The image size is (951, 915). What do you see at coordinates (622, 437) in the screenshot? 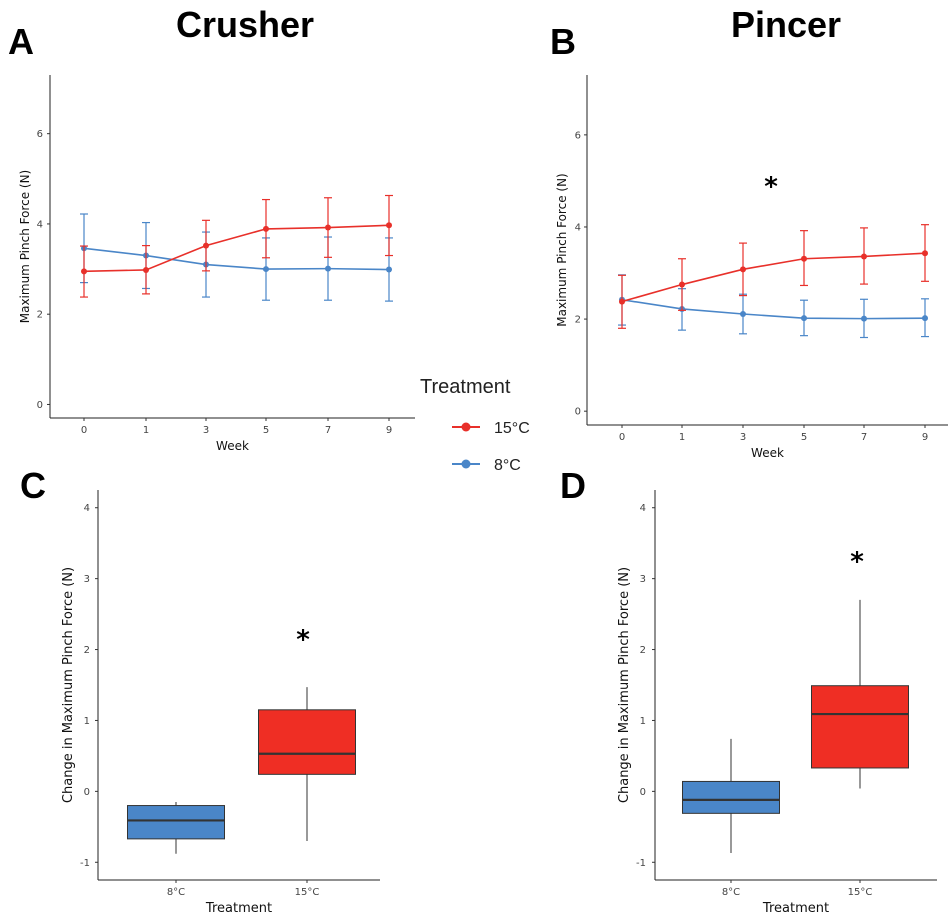
I see `x-tick-label-b: 0` at bounding box center [622, 437].